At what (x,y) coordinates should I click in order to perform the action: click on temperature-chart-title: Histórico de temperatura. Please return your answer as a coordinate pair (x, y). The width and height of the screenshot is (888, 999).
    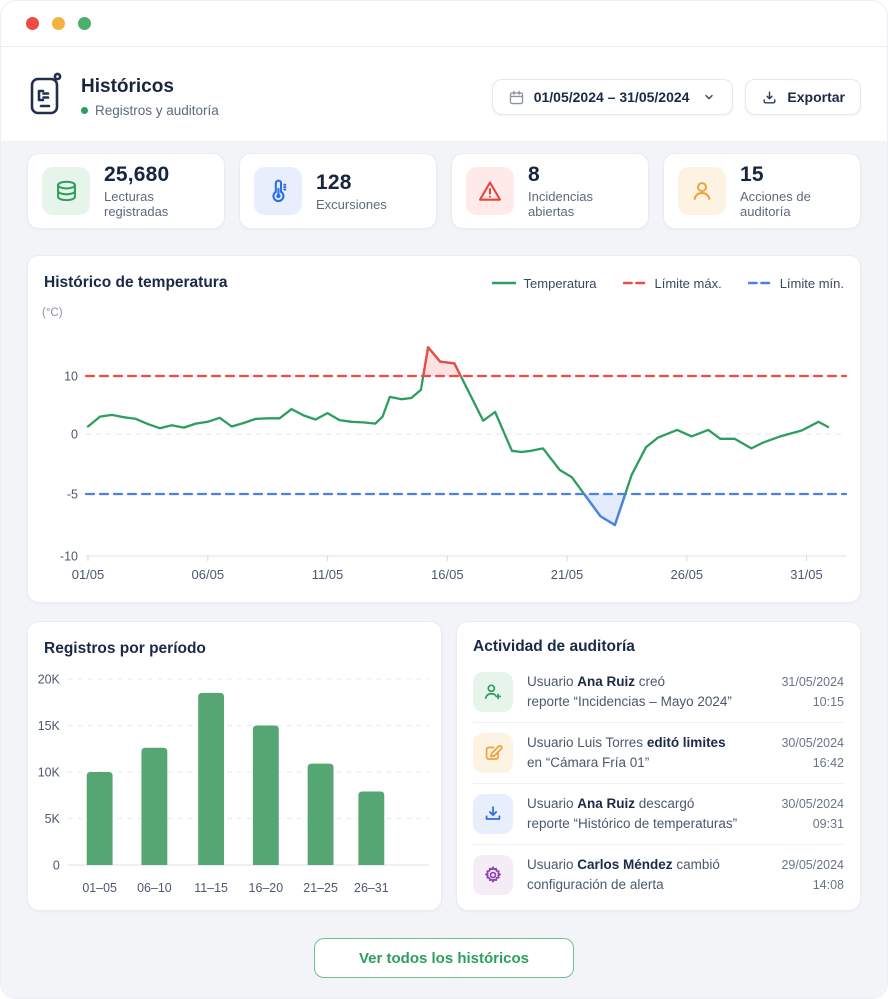
    Looking at the image, I should click on (136, 282).